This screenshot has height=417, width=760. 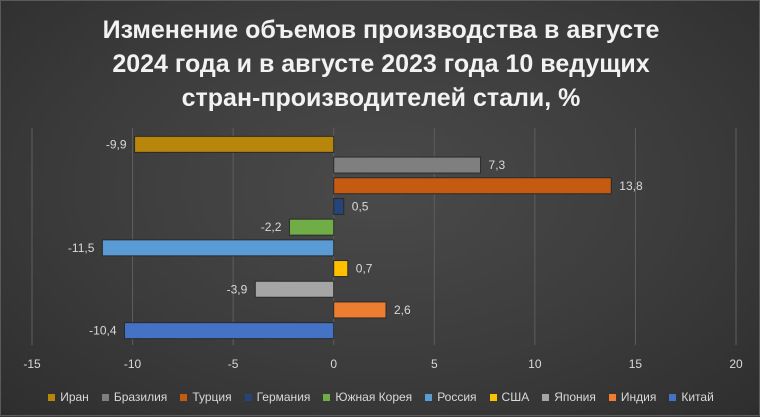 I want to click on value-label: -3,9, so click(x=237, y=289).